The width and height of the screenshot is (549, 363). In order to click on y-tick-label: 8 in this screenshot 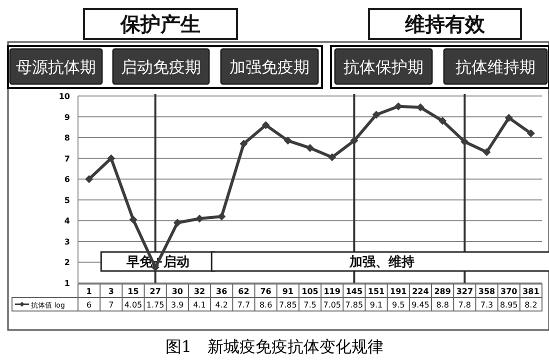, I will do `click(67, 138)`.